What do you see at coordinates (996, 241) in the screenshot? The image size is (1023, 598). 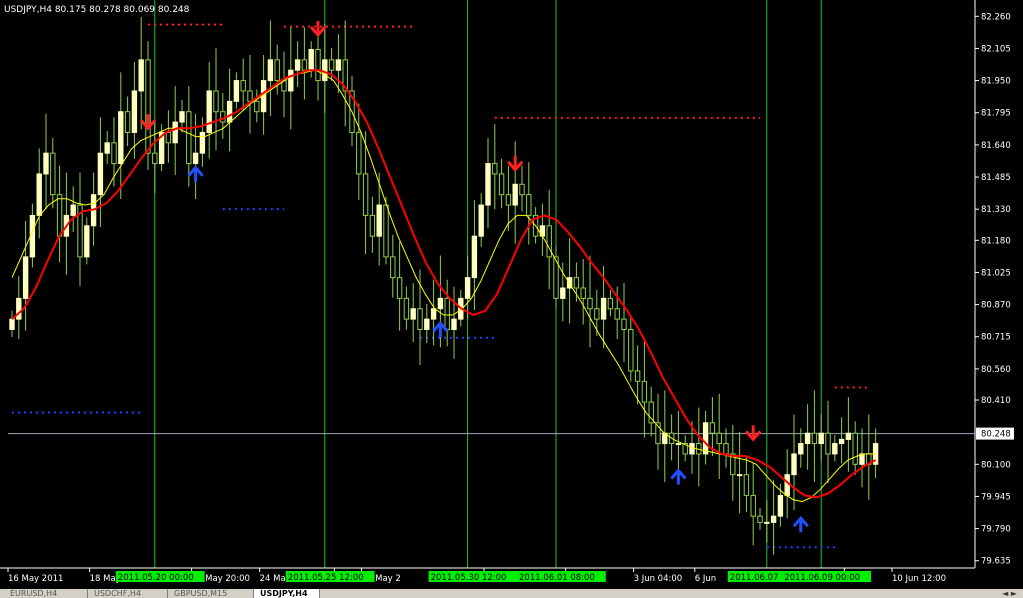 I see `price-tick-label: 81.180` at bounding box center [996, 241].